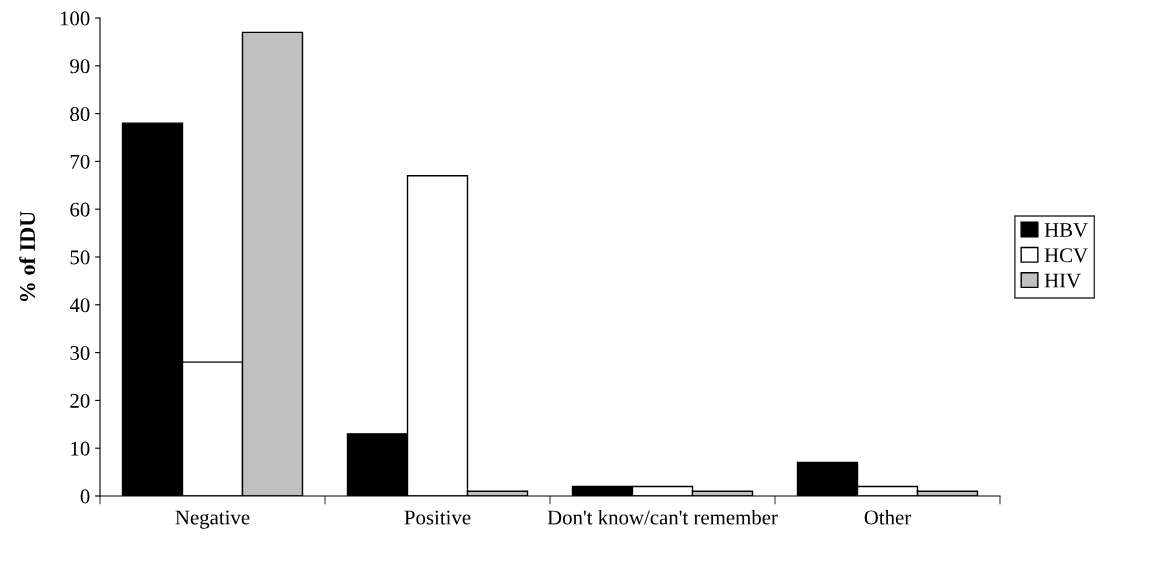 This screenshot has width=1165, height=579. What do you see at coordinates (85, 496) in the screenshot?
I see `y-tick-label: 0` at bounding box center [85, 496].